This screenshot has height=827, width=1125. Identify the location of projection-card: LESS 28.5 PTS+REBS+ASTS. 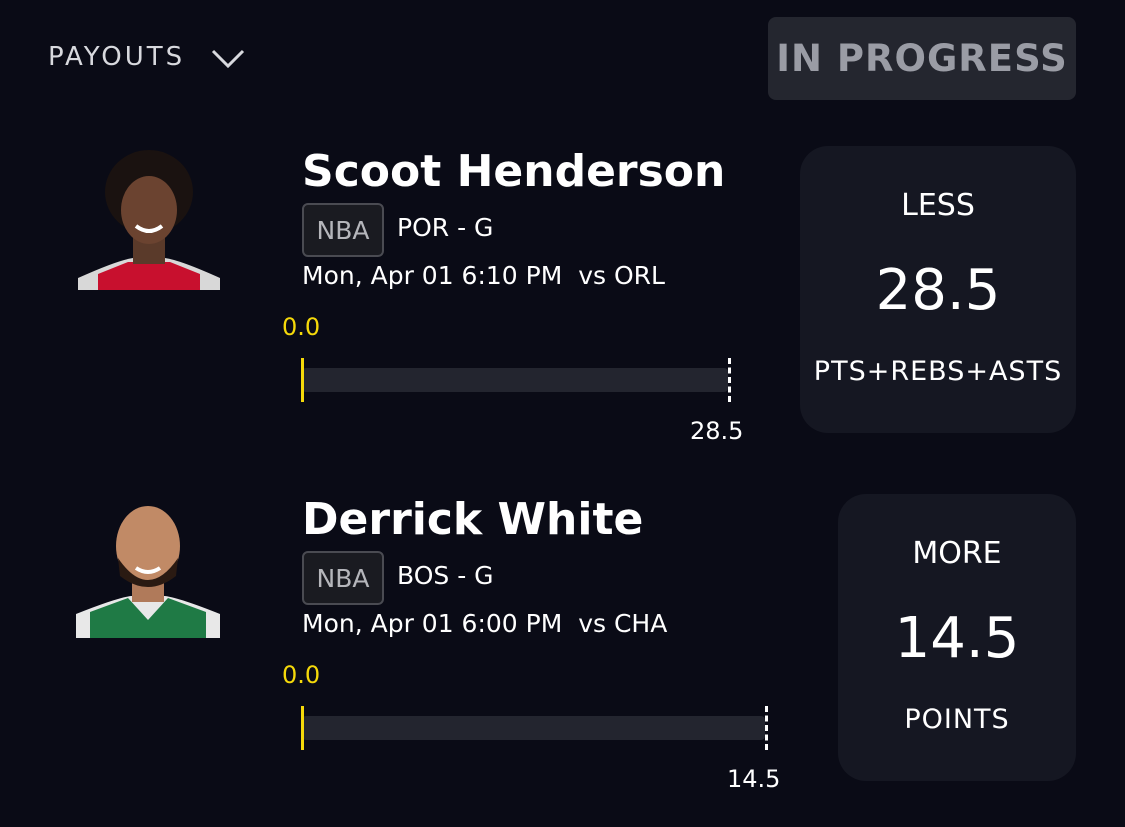
(938, 289).